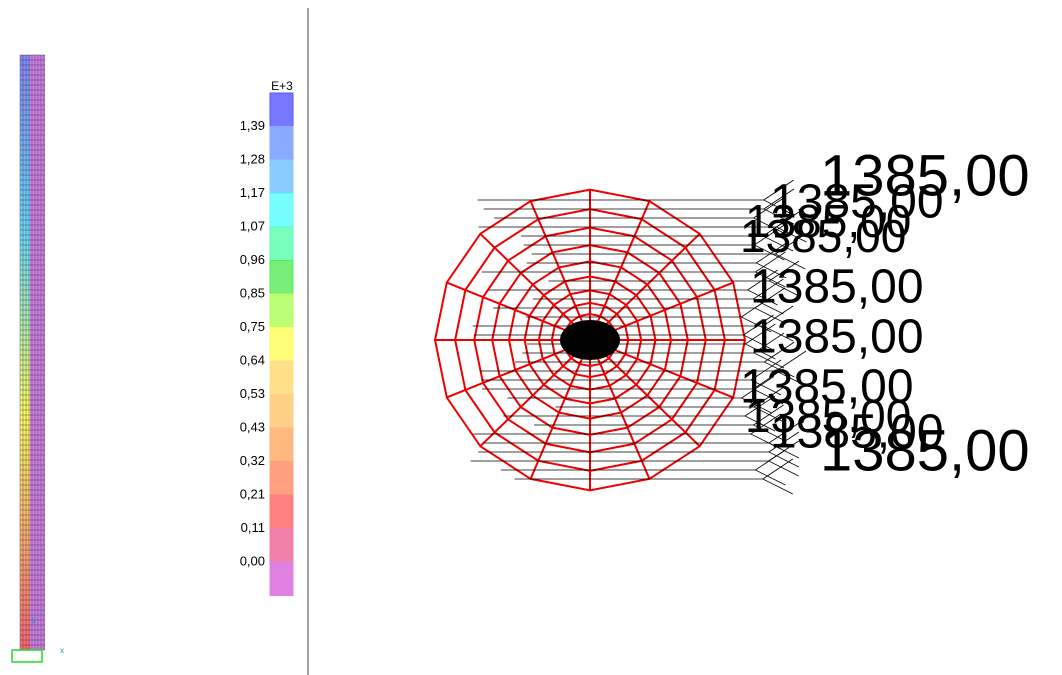 This screenshot has height=675, width=1062. I want to click on legend-label: 0,21, so click(252, 493).